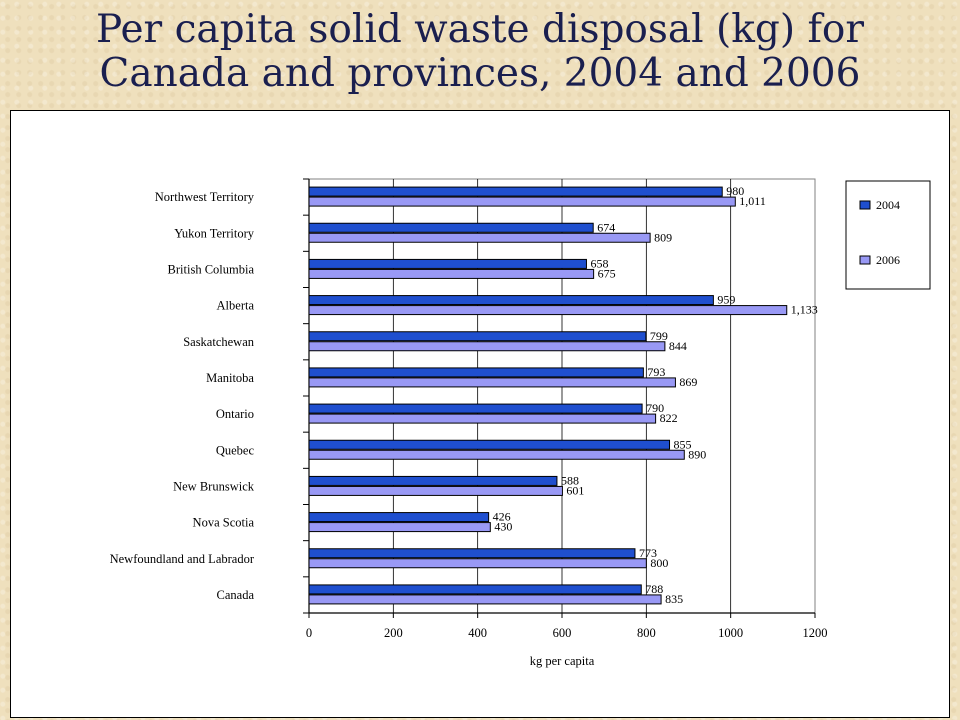 Image resolution: width=960 pixels, height=720 pixels. I want to click on bar-2004-northwest-territory, so click(515, 191).